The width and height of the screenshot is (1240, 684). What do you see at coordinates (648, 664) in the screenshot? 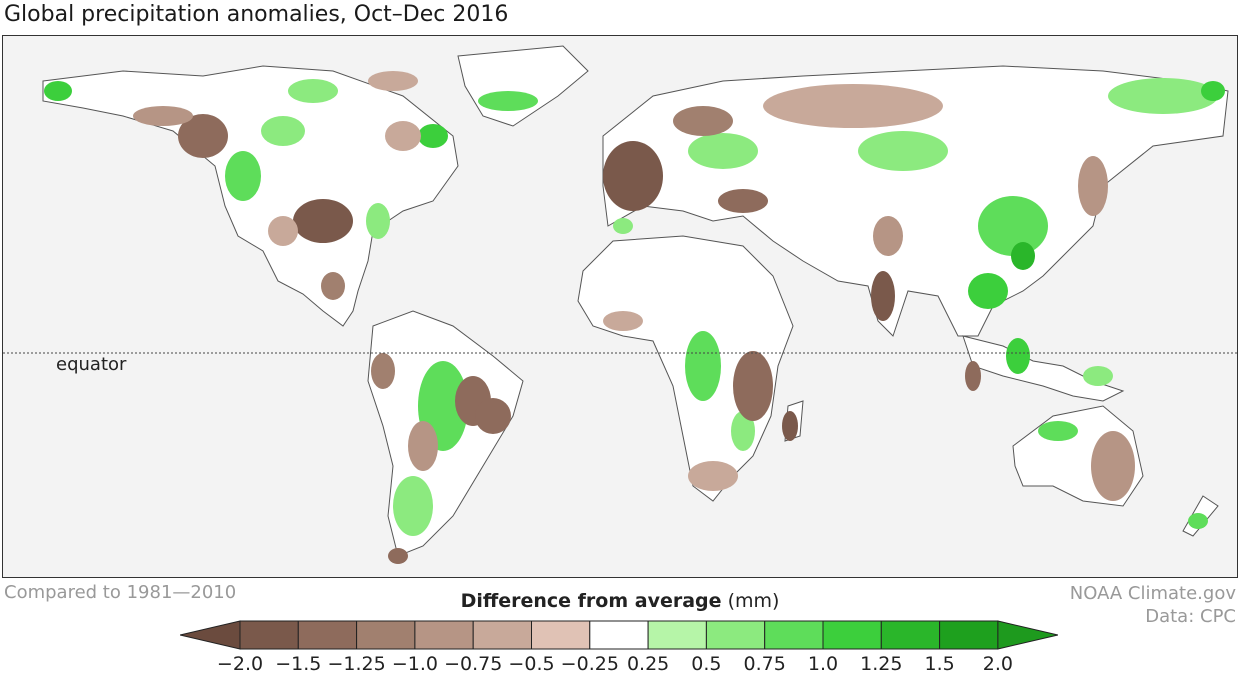
I see `legend-tick-label: 0.25` at bounding box center [648, 664].